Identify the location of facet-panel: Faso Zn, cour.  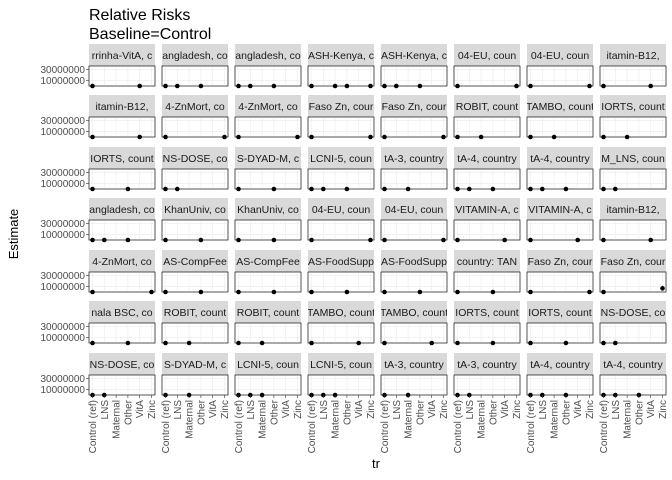
(633, 272).